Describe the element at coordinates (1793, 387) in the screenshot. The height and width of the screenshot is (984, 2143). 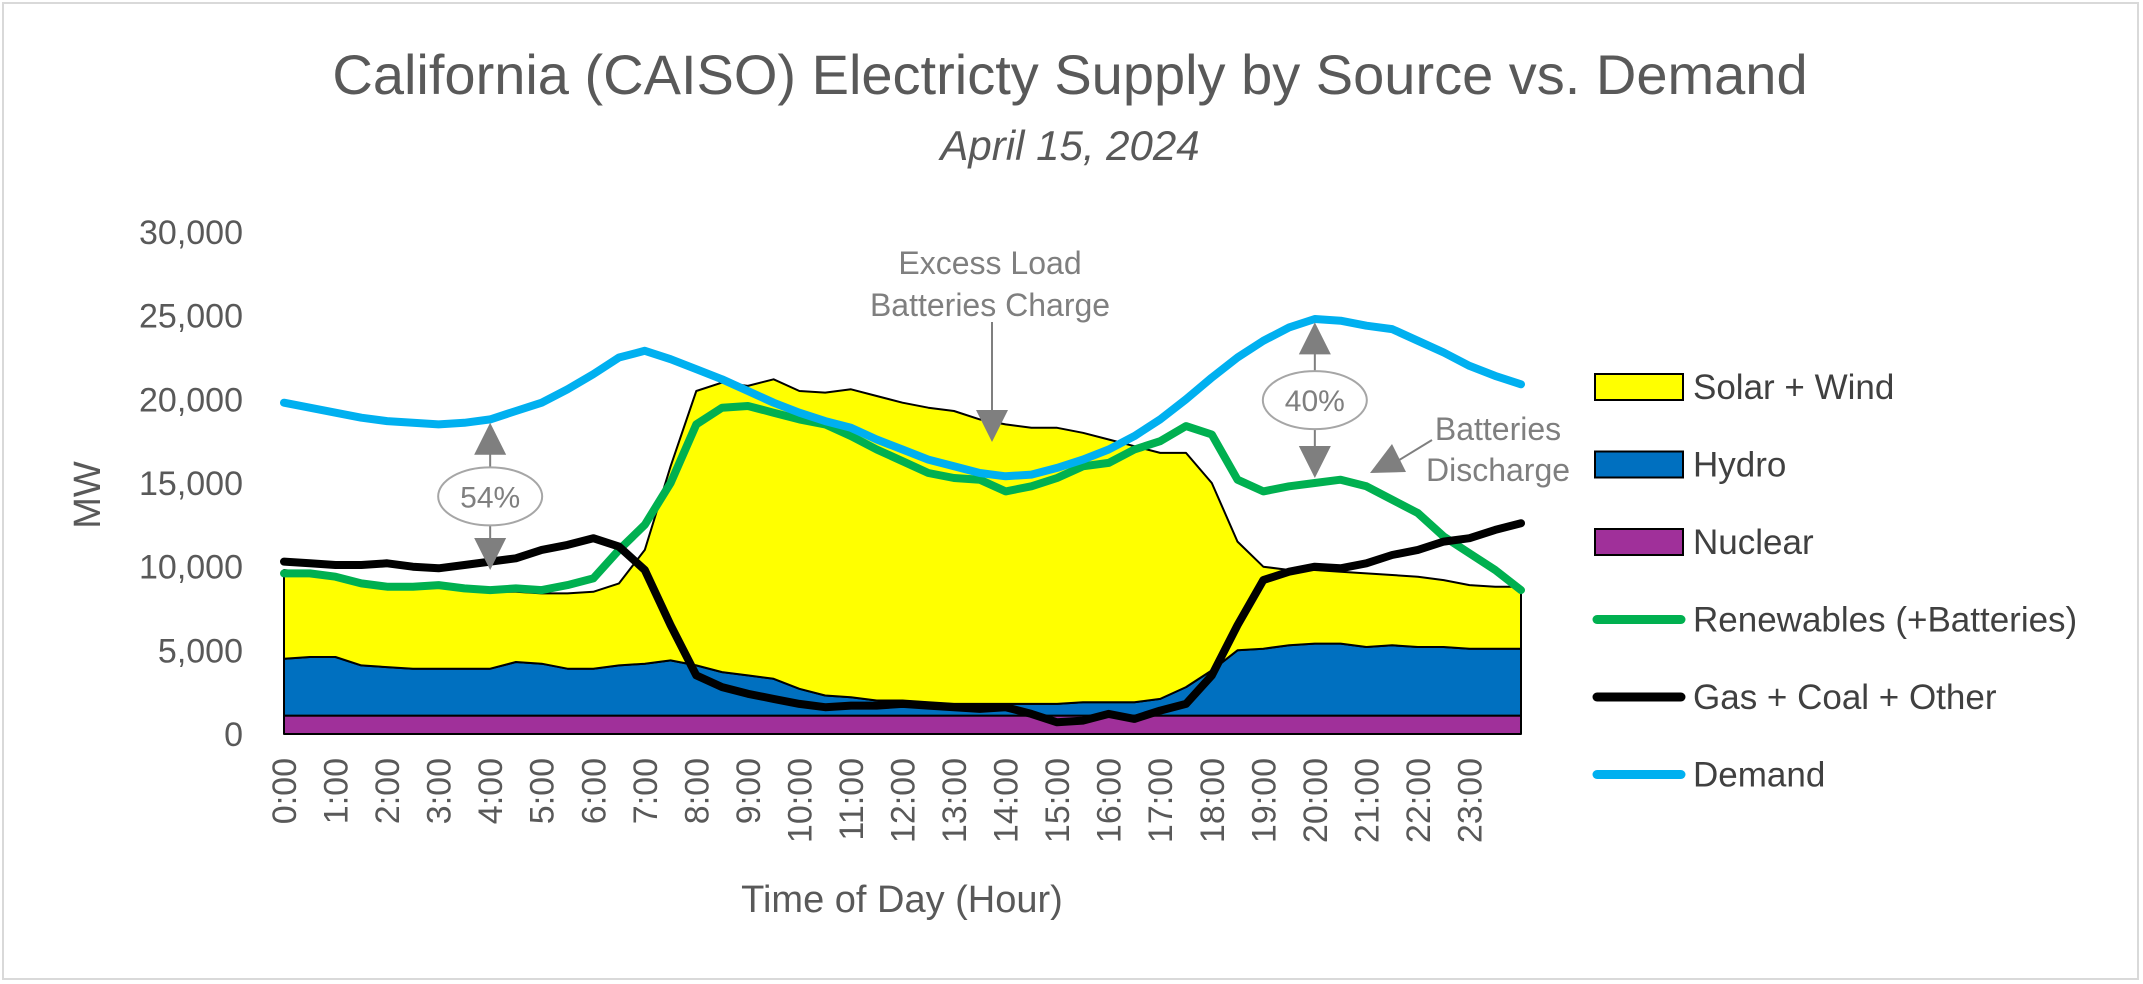
I see `legend-label: Solar + Wind` at that location.